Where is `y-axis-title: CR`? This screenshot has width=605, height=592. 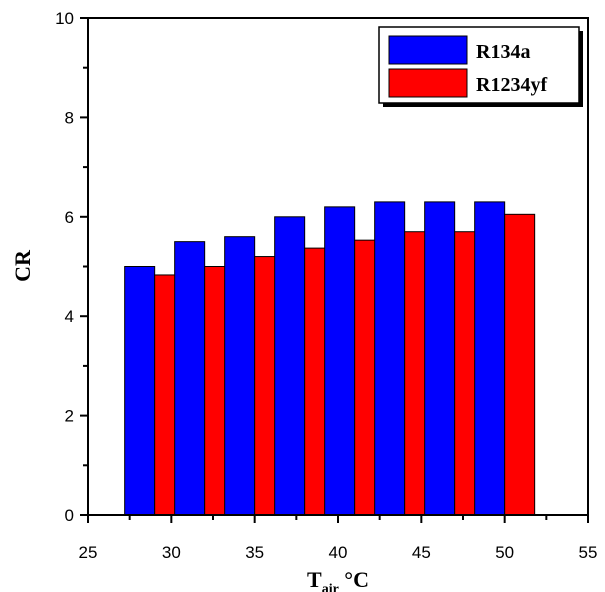
y-axis-title: CR is located at coordinates (22, 265).